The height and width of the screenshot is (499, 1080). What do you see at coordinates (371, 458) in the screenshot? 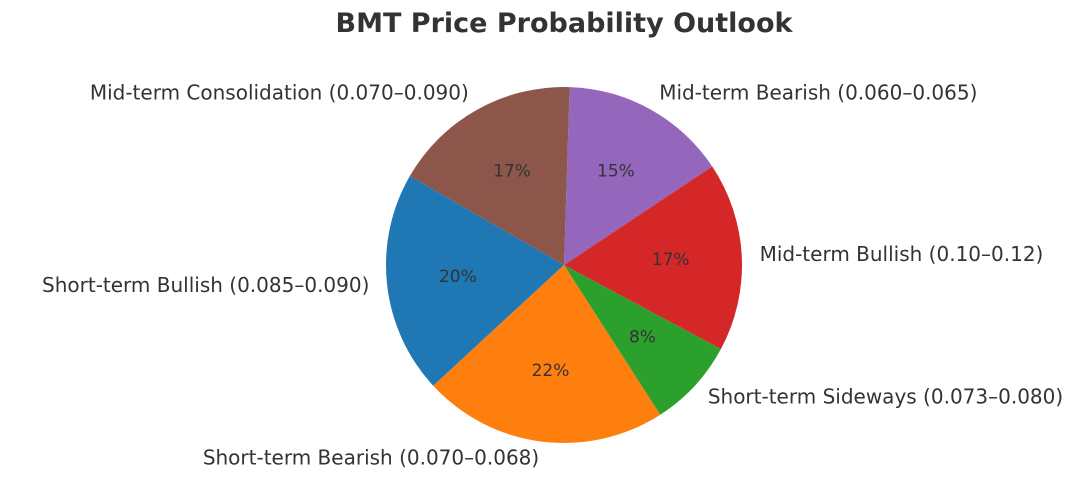
I see `pie-slice-category-label: Short-term Bearish (0.070–0.068)` at bounding box center [371, 458].